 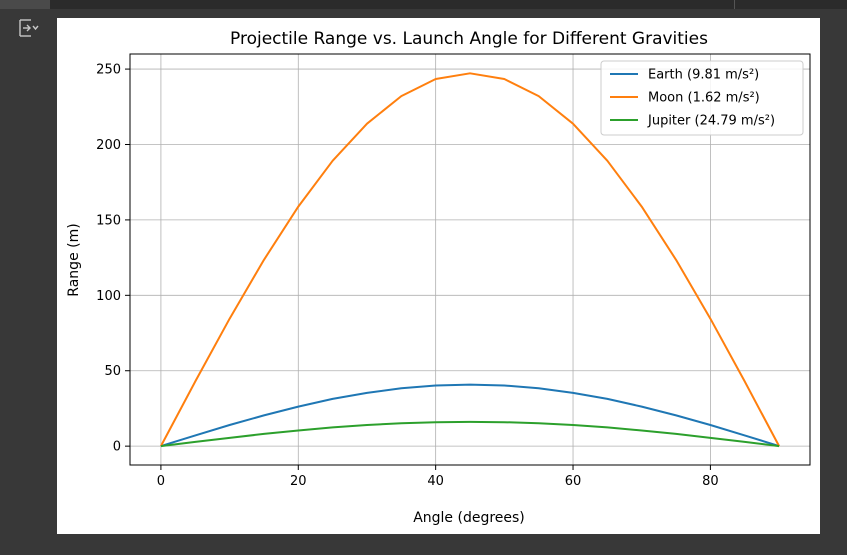 I want to click on top-bar, so click(x=423, y=4).